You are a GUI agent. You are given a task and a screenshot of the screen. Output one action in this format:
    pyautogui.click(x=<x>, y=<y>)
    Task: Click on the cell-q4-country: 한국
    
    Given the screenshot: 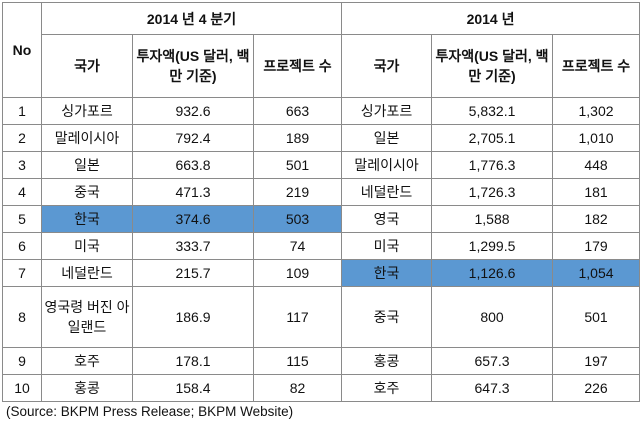 What is the action you would take?
    pyautogui.click(x=87, y=219)
    